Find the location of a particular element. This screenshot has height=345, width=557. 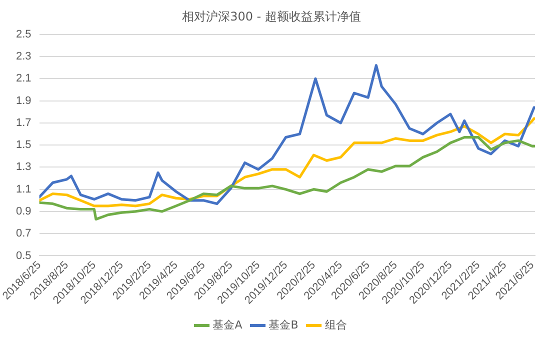

legend-label: 基金A is located at coordinates (227, 325).